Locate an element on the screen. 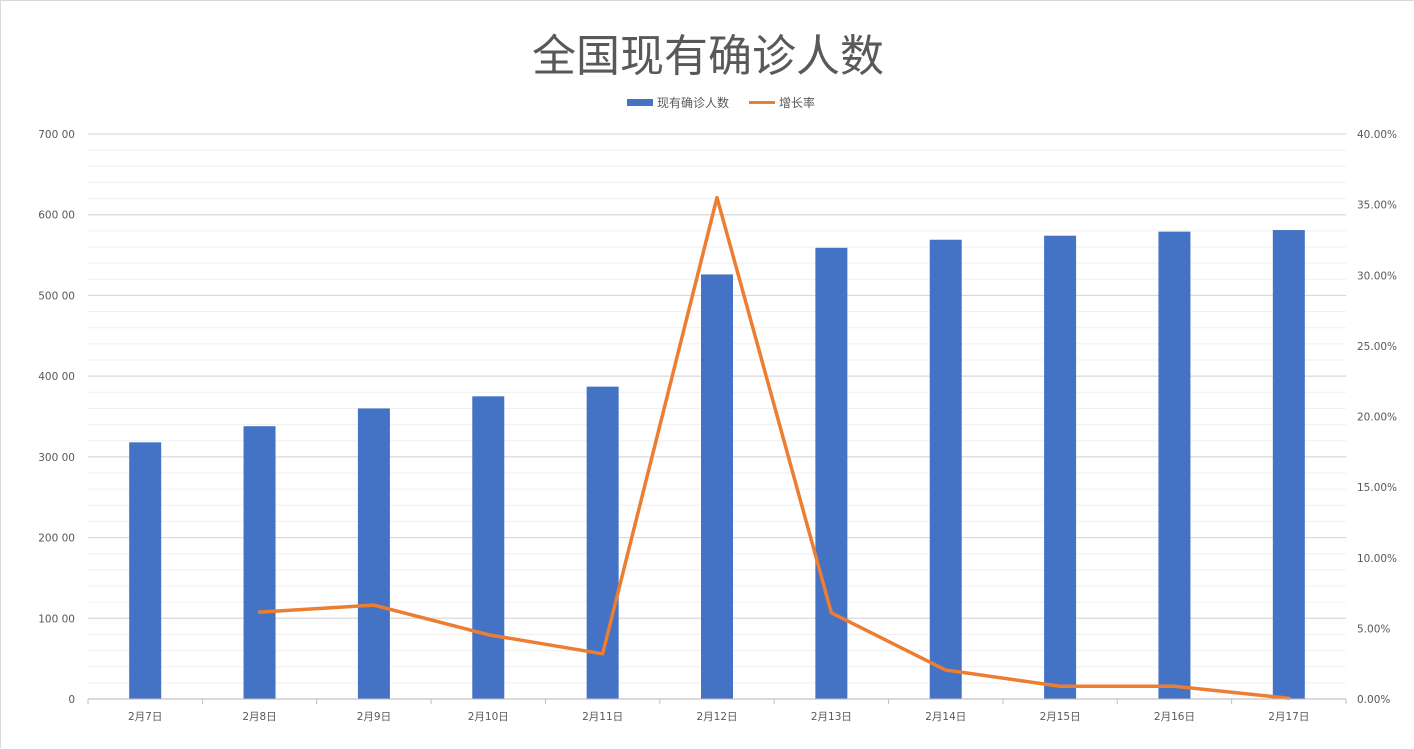 This screenshot has width=1414, height=749. right-tick-label: 30.00% is located at coordinates (1377, 276).